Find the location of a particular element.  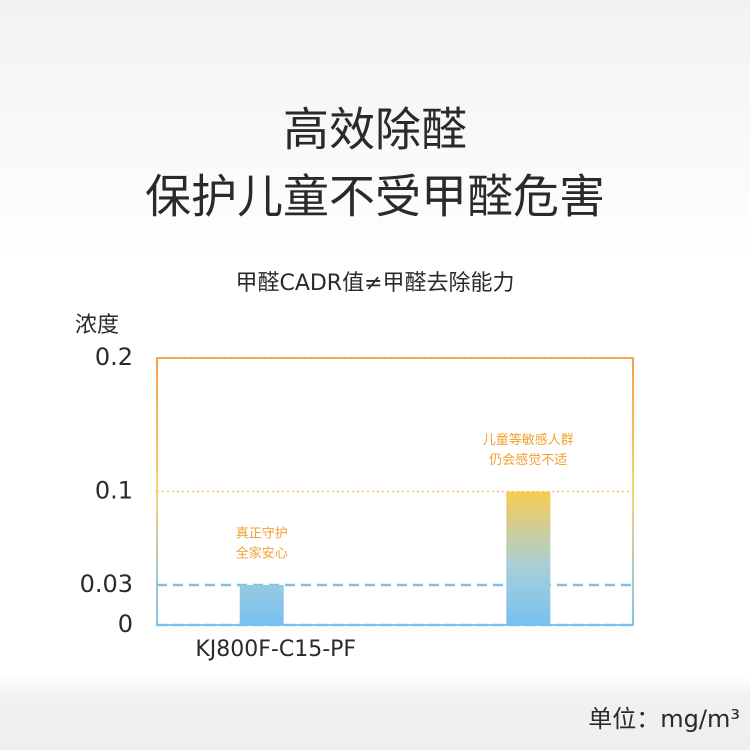

annotation: 全家安心 is located at coordinates (262, 553).